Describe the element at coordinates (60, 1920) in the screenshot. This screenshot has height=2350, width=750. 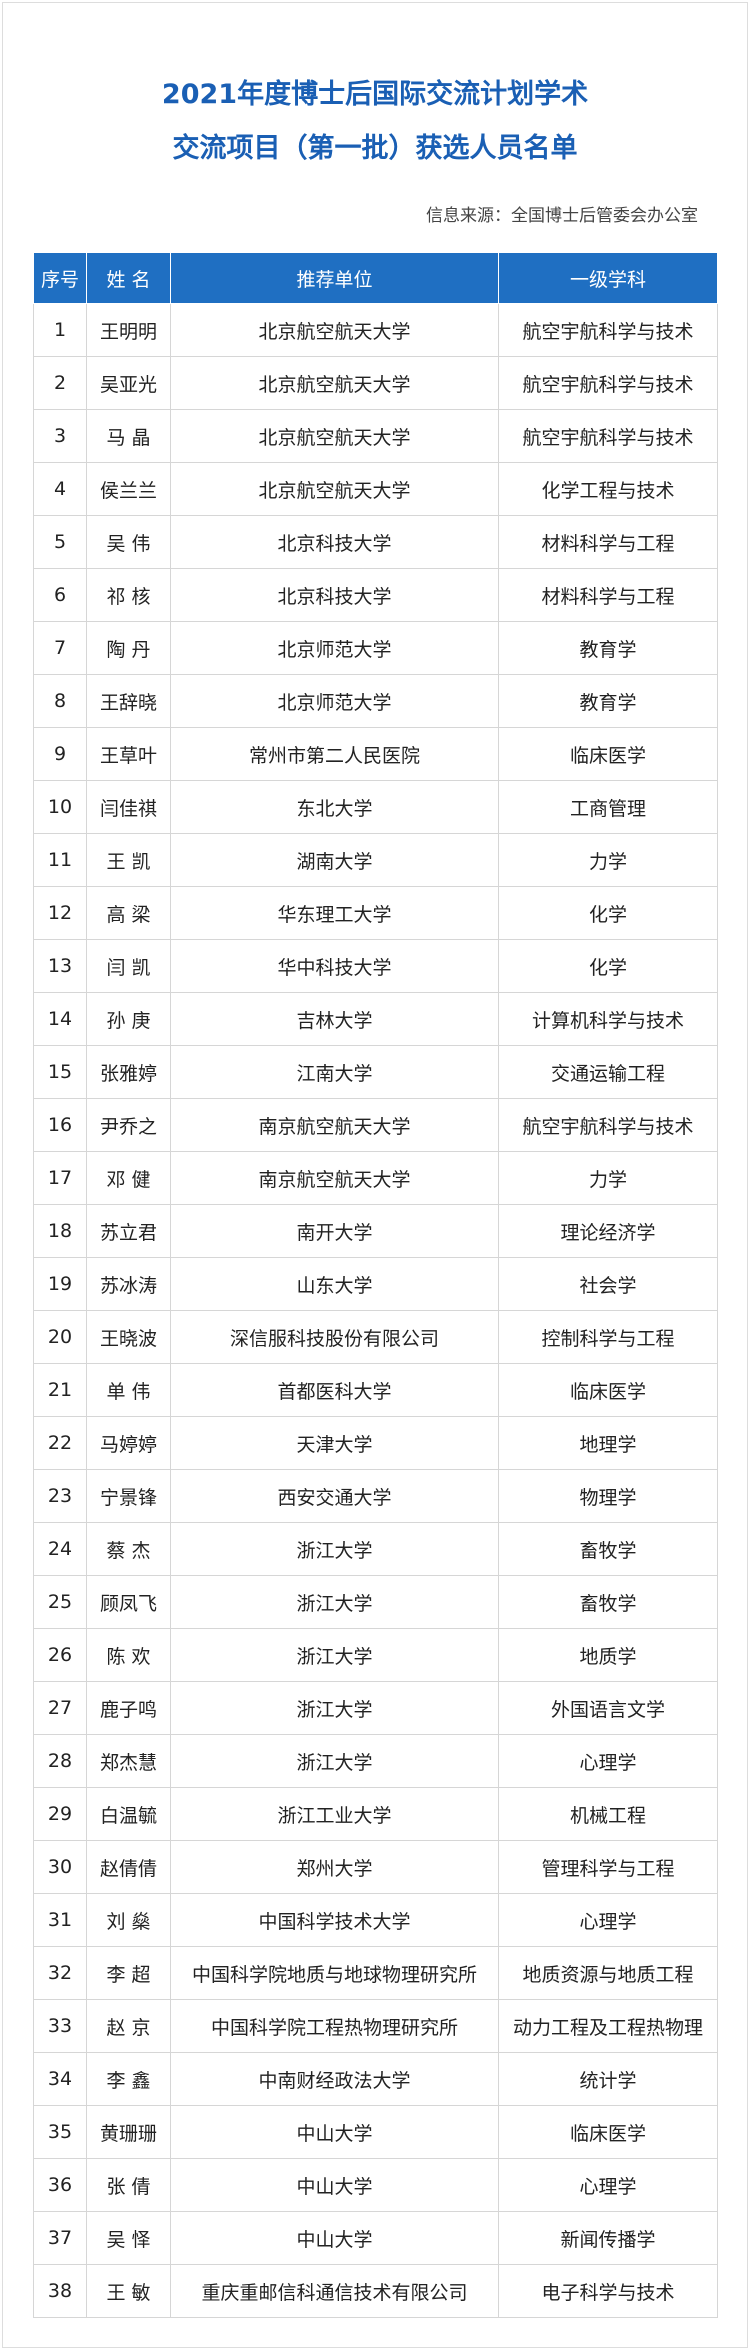
I see `row-number: 31` at that location.